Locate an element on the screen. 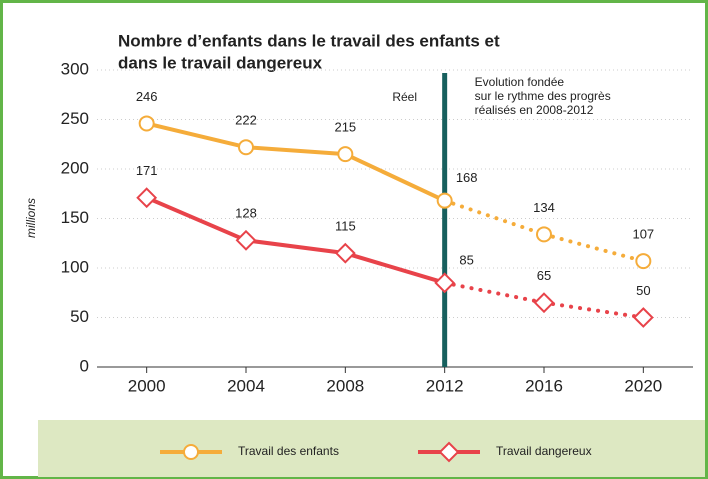 The image size is (708, 479). divider-left-label: Réel is located at coordinates (404, 97).